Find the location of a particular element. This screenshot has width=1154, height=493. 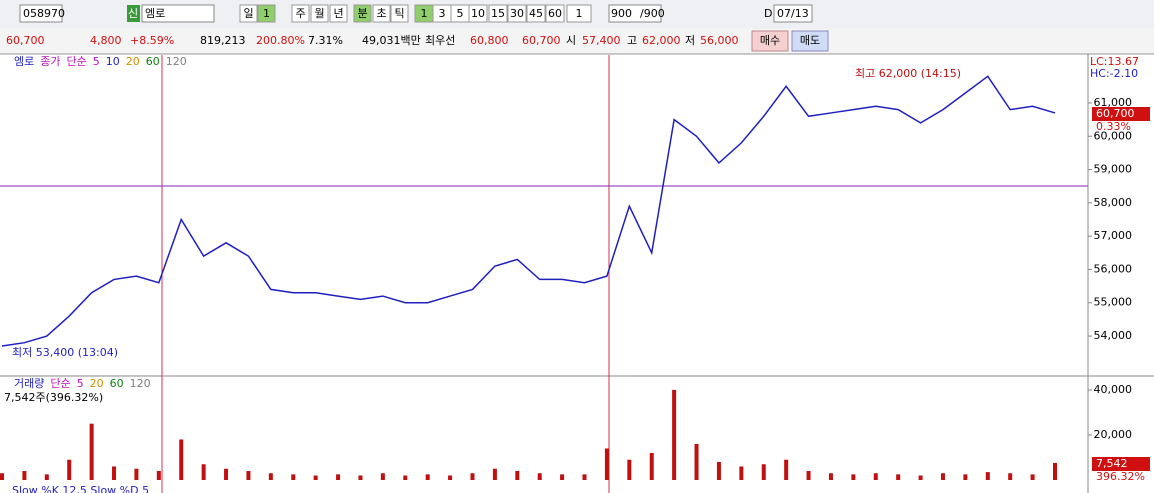

name-input is located at coordinates (178, 13).